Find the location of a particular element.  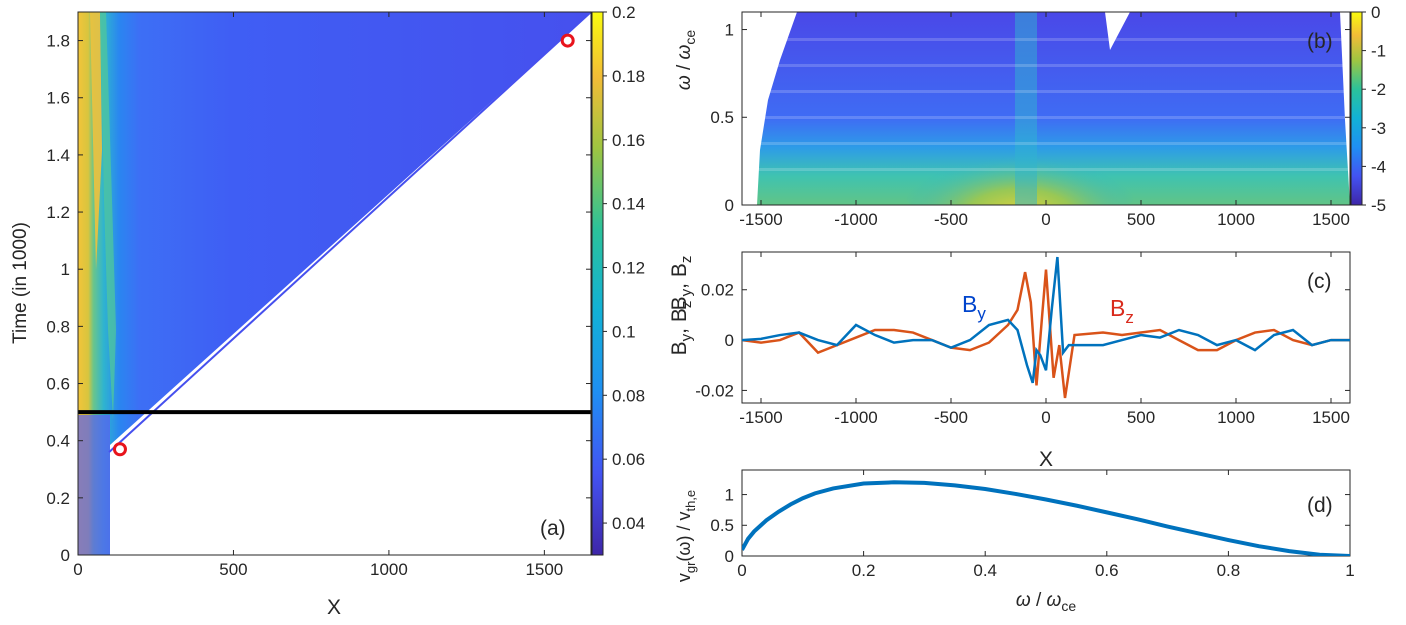

panel-c-legend-bz: Bz is located at coordinates (1122, 311).